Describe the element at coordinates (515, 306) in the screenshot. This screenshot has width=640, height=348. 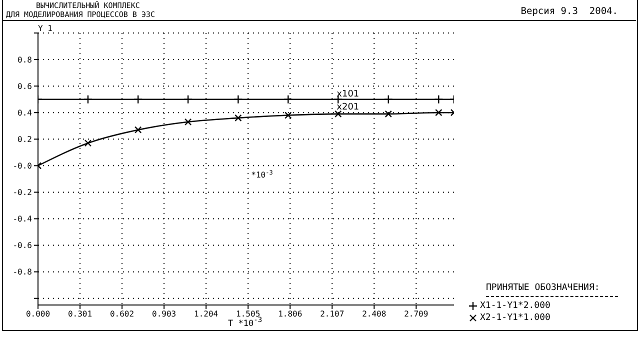
I see `legend-label: X1-1-Y1*2.000` at that location.